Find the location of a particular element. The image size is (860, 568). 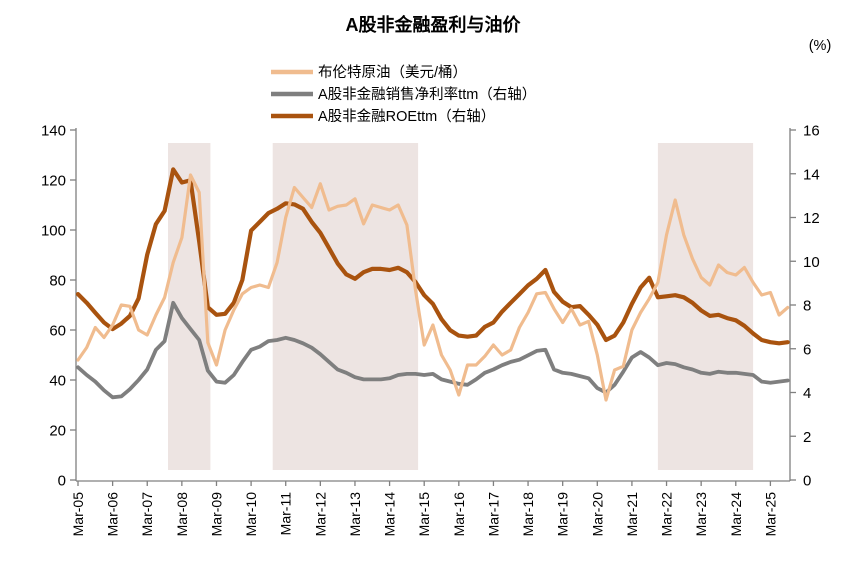

left-axis-tick-label: 80 is located at coordinates (57, 281).